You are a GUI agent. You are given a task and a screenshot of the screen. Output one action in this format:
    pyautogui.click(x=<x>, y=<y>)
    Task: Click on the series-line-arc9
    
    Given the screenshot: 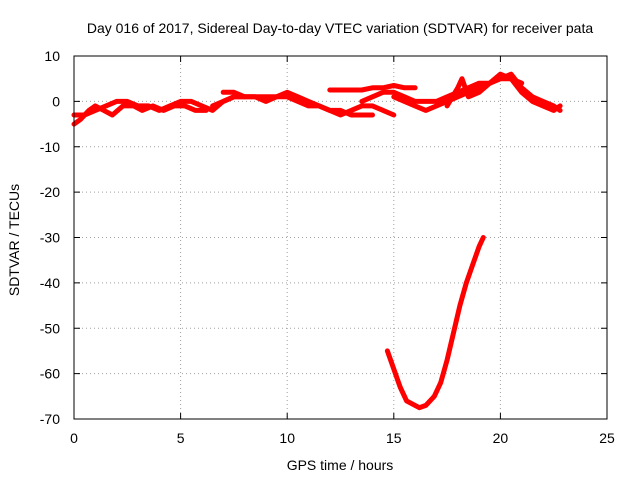 What is the action you would take?
    pyautogui.click(x=435, y=323)
    